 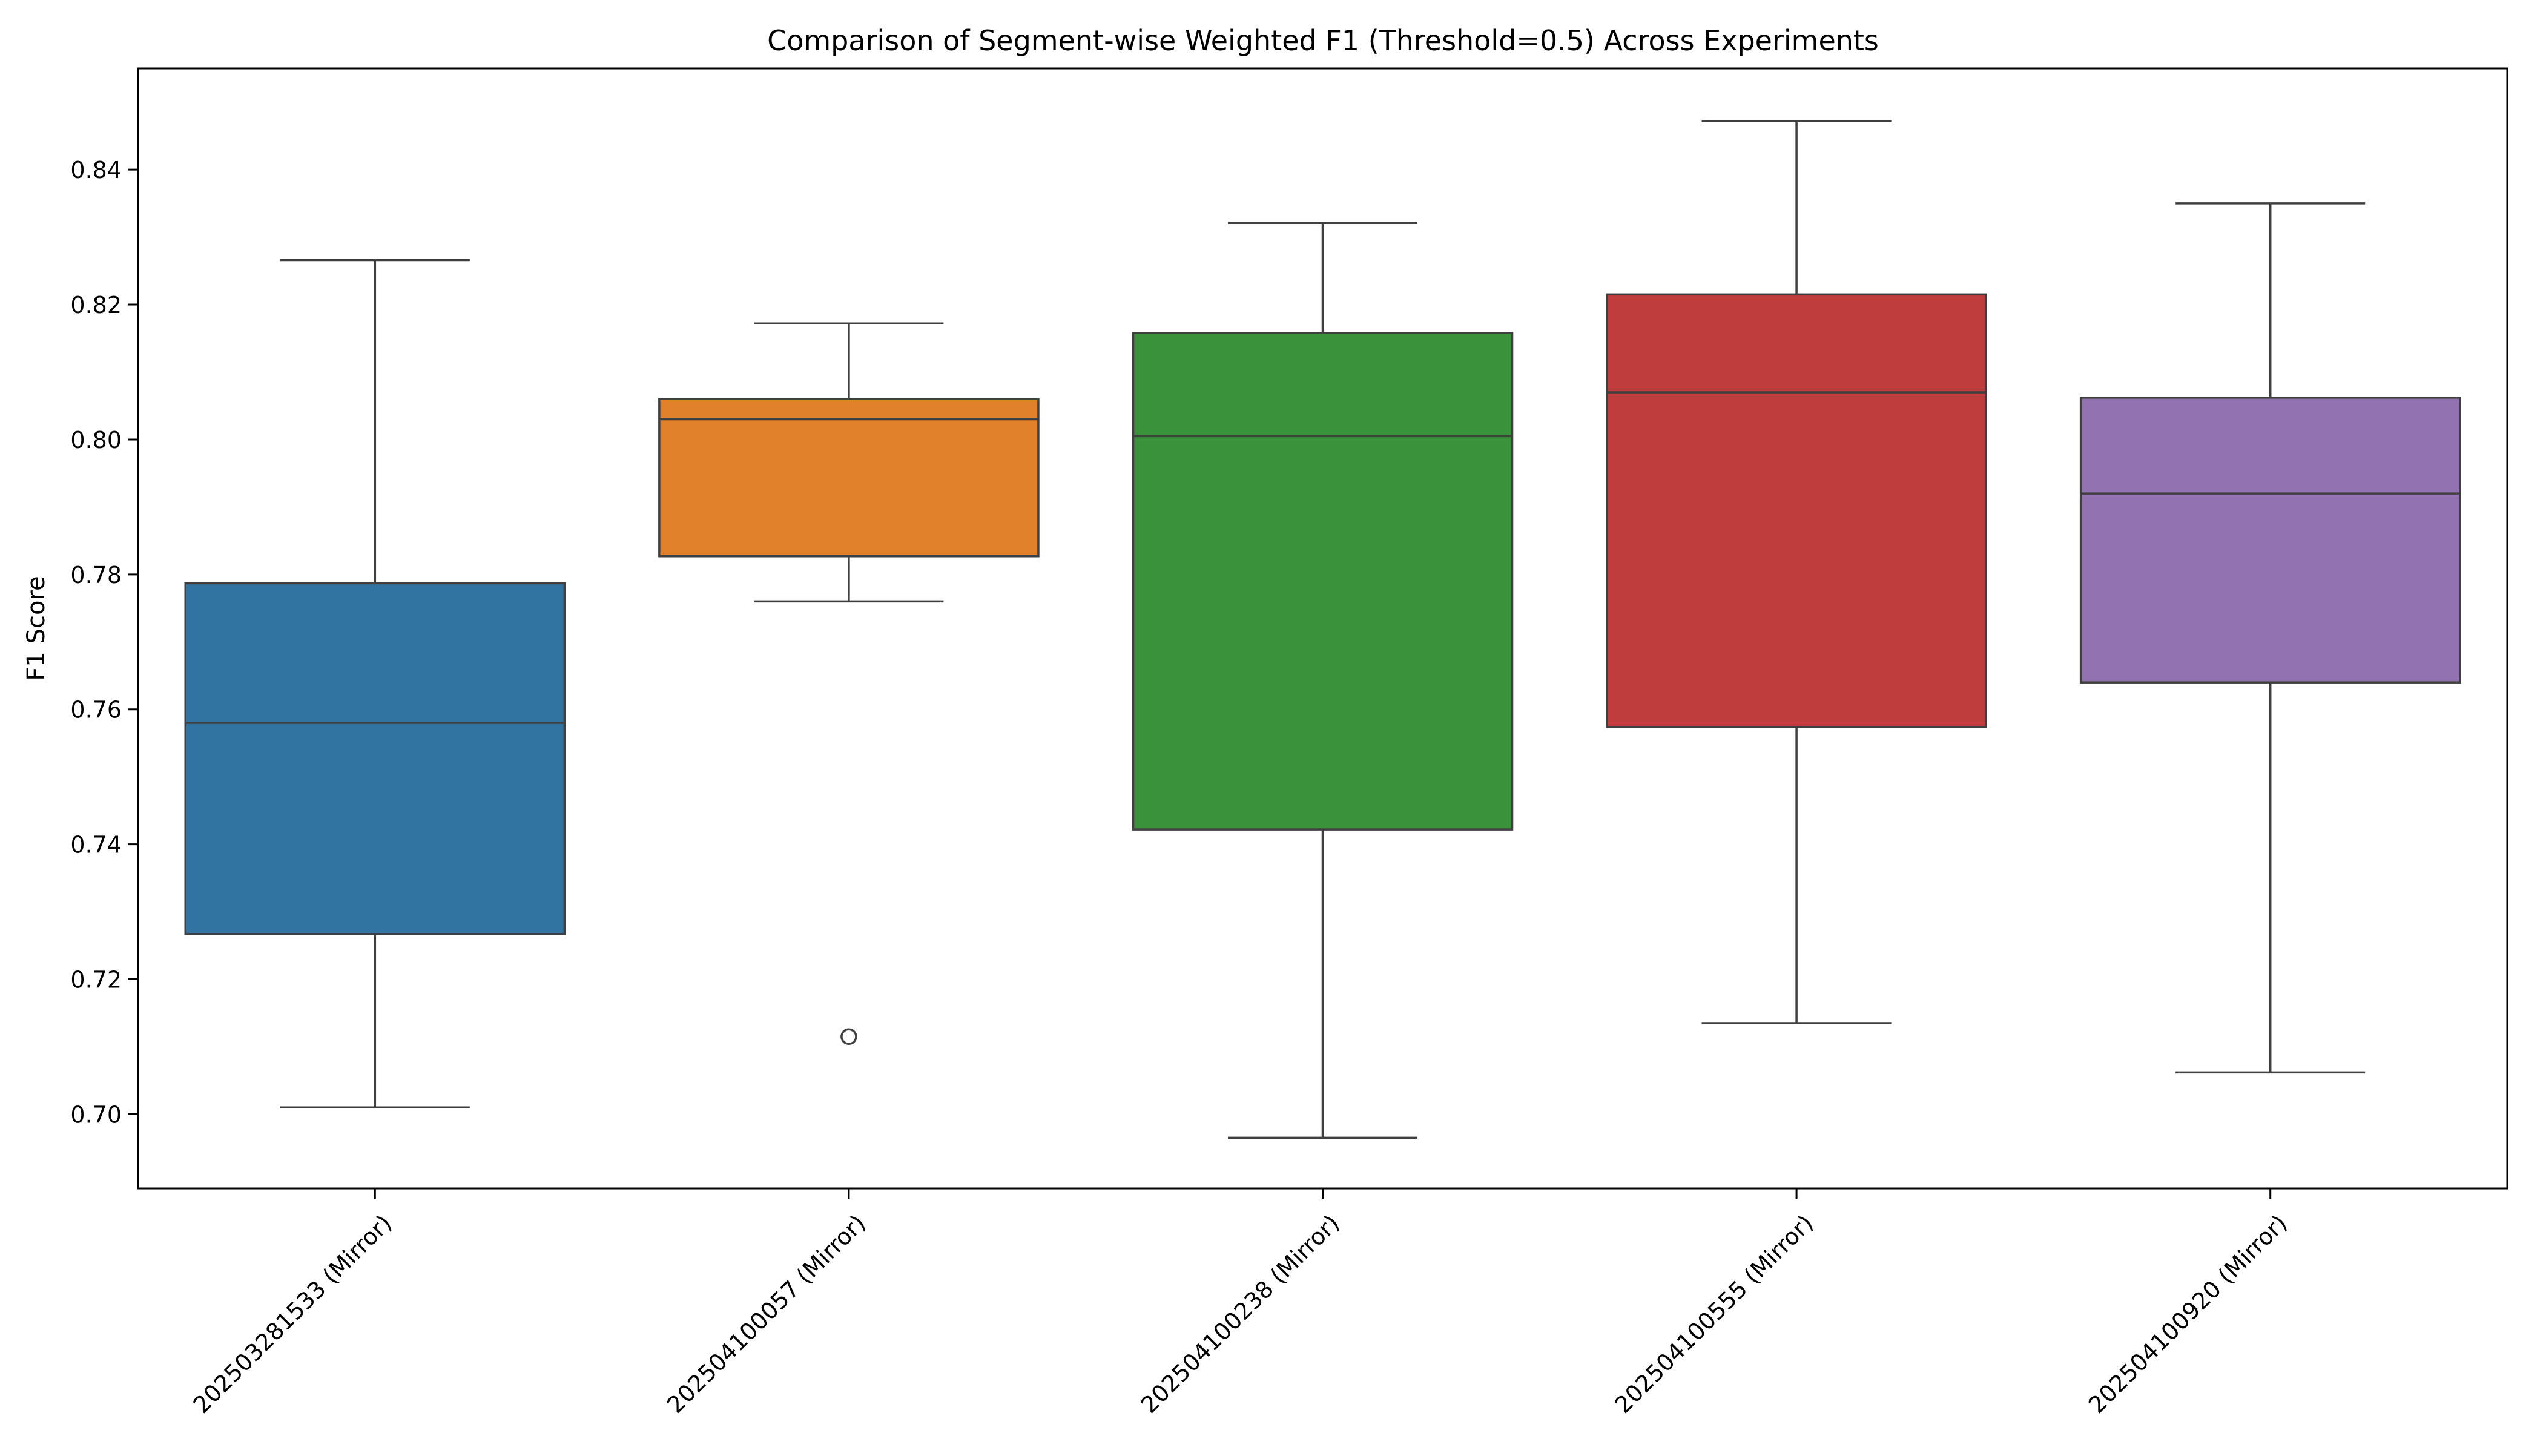 What do you see at coordinates (1241, 1314) in the screenshot?
I see `x-tick-label: 202504100238 (Mirror)` at bounding box center [1241, 1314].